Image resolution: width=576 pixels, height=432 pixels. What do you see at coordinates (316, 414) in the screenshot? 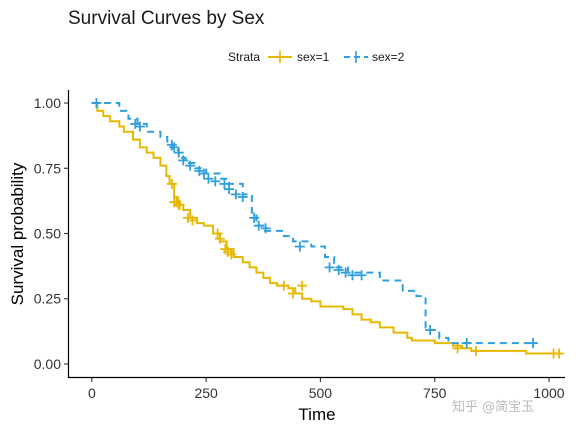
I see `x-axis-title: Time` at bounding box center [316, 414].